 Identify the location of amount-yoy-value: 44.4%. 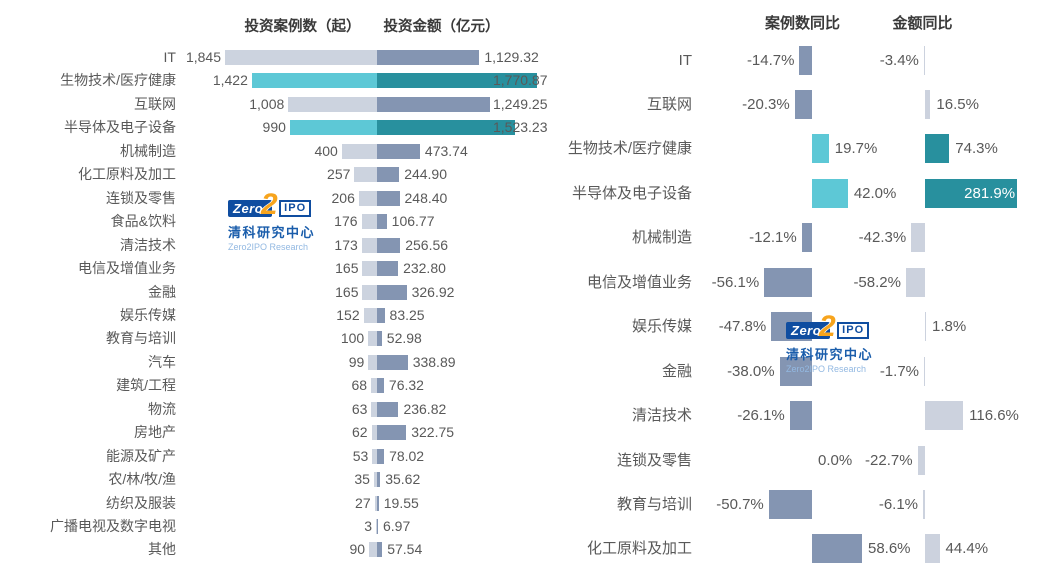
(967, 549).